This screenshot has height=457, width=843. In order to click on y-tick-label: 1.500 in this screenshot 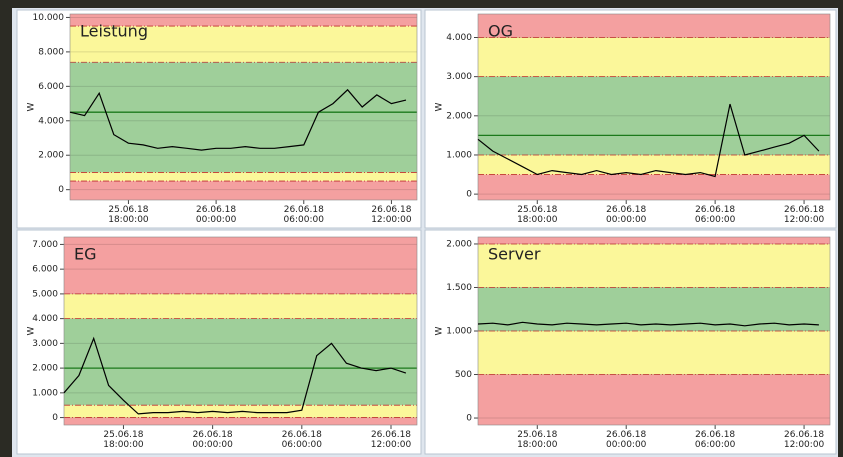, I will do `click(459, 288)`.